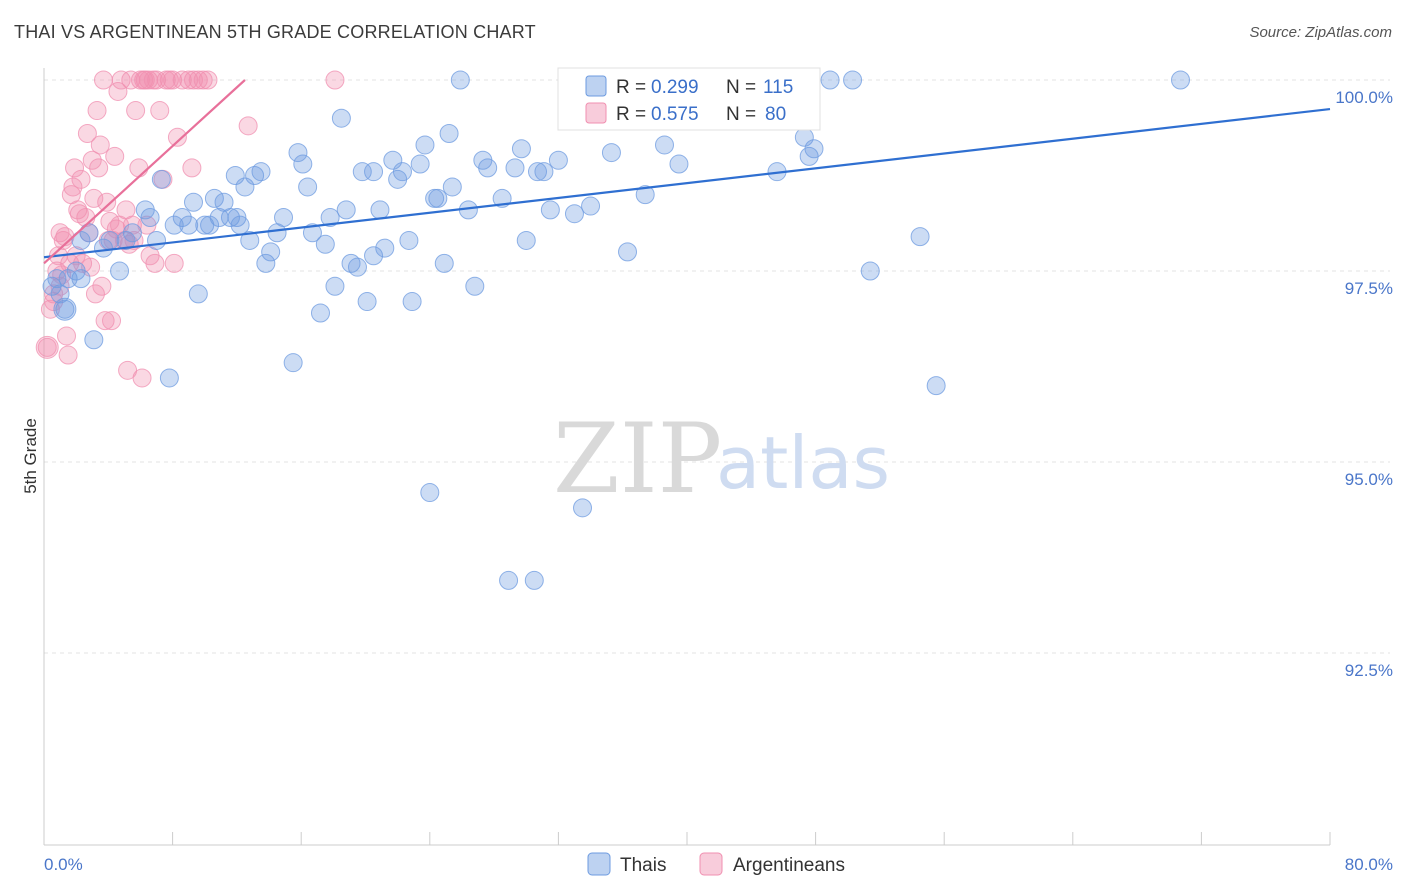 This screenshot has height=892, width=1406. Describe the element at coordinates (1364, 384) in the screenshot. I see `y-tick-labels: 100.0% 97.5% 95.0% 92.5%` at that location.